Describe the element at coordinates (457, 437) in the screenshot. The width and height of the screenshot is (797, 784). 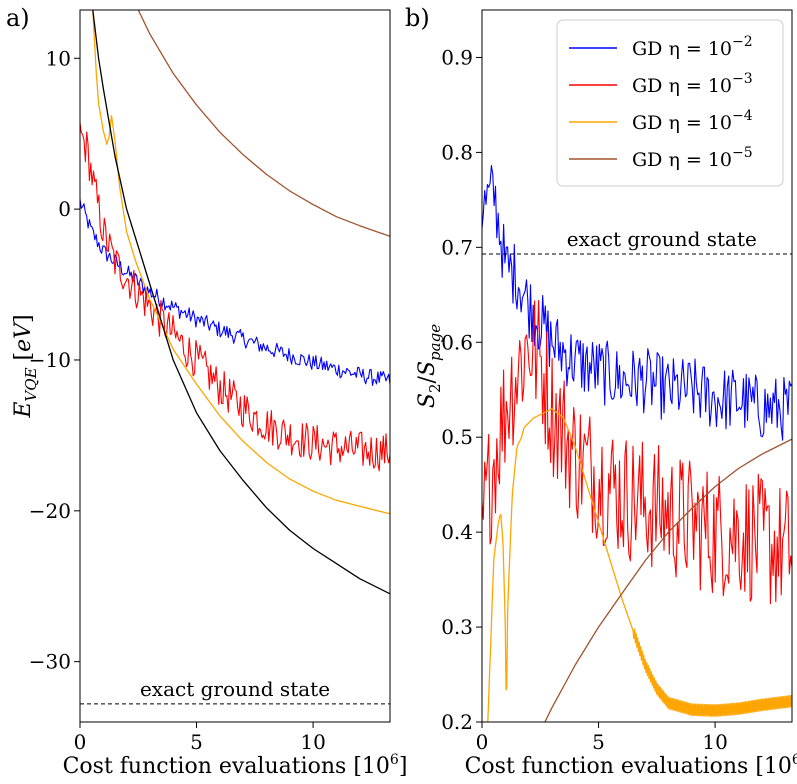
I see `y-tick-label: 0.5` at that location.